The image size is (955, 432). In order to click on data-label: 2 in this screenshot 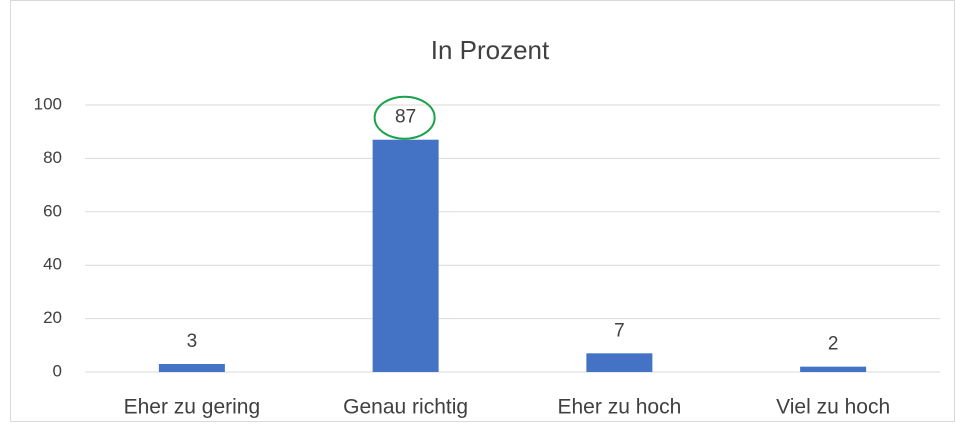, I will do `click(833, 344)`.